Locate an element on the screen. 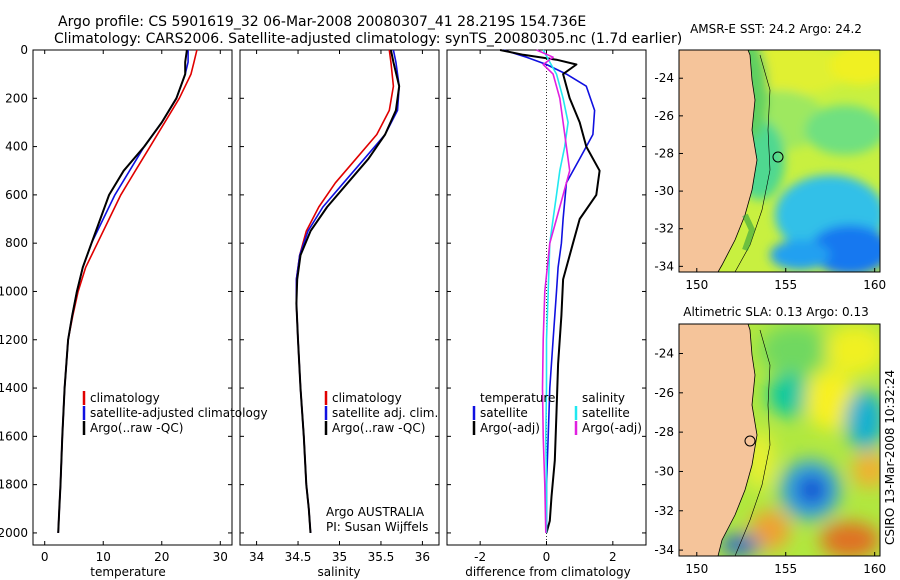 This screenshot has width=900, height=580. x-tick-label: 30 is located at coordinates (220, 557).